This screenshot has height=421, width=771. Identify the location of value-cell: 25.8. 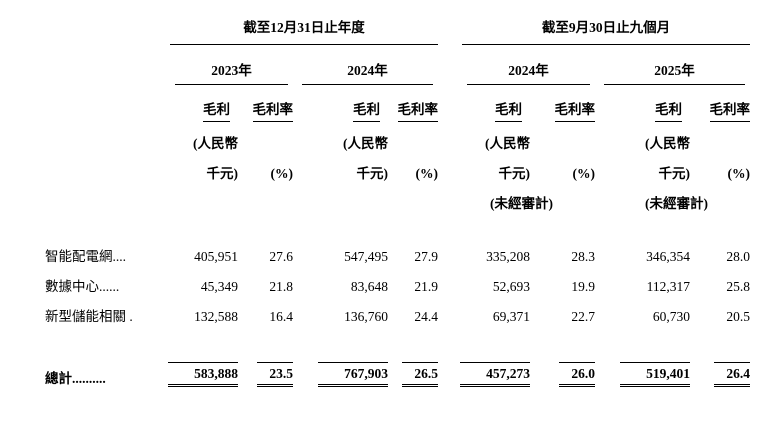
(738, 286).